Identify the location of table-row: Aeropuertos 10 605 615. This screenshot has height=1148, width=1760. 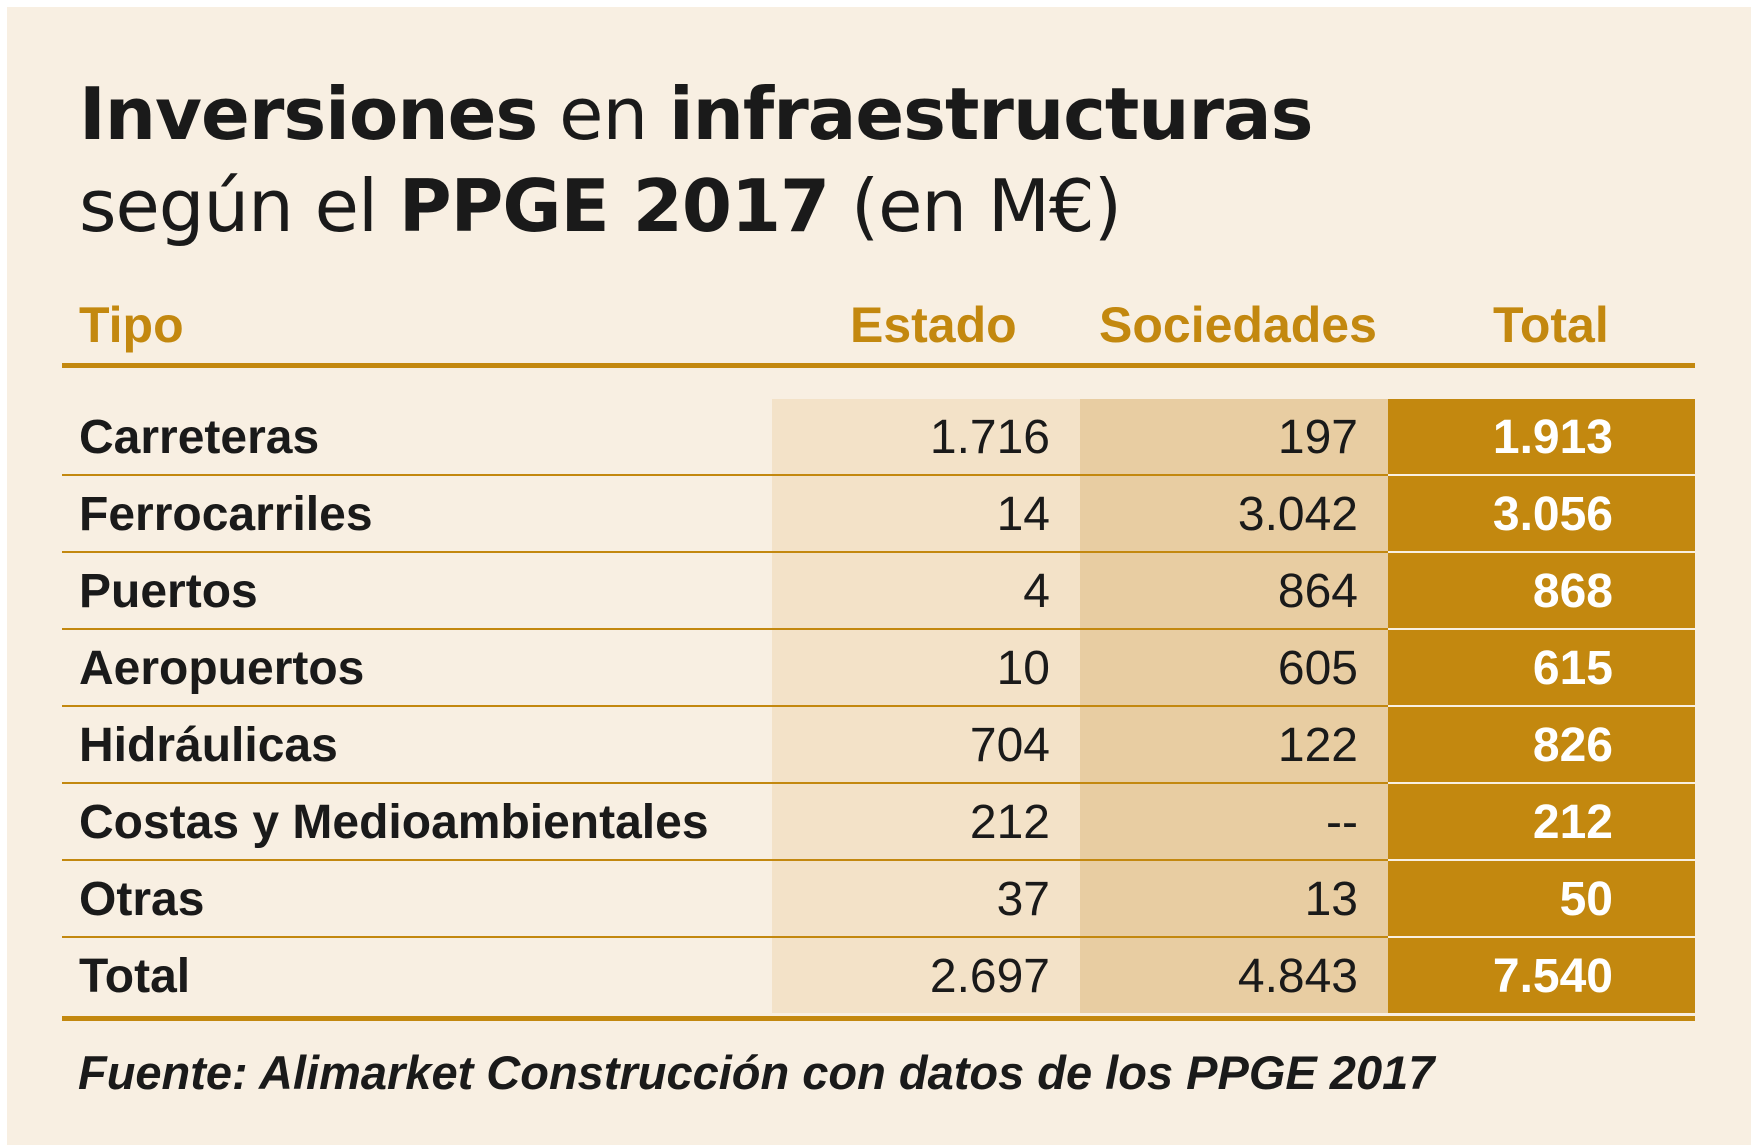
(878, 668).